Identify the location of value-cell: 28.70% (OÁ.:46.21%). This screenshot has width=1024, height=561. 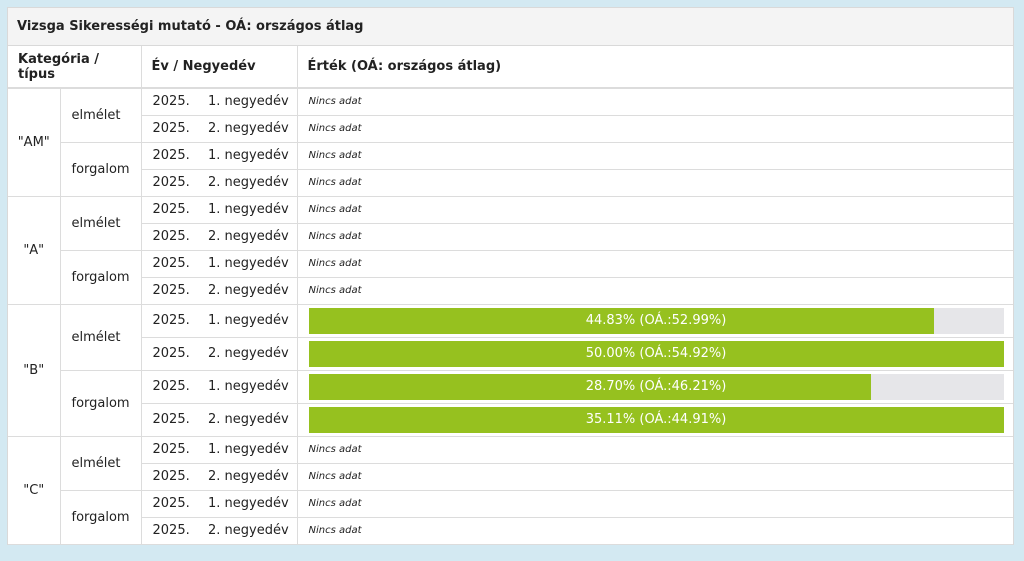
(655, 387).